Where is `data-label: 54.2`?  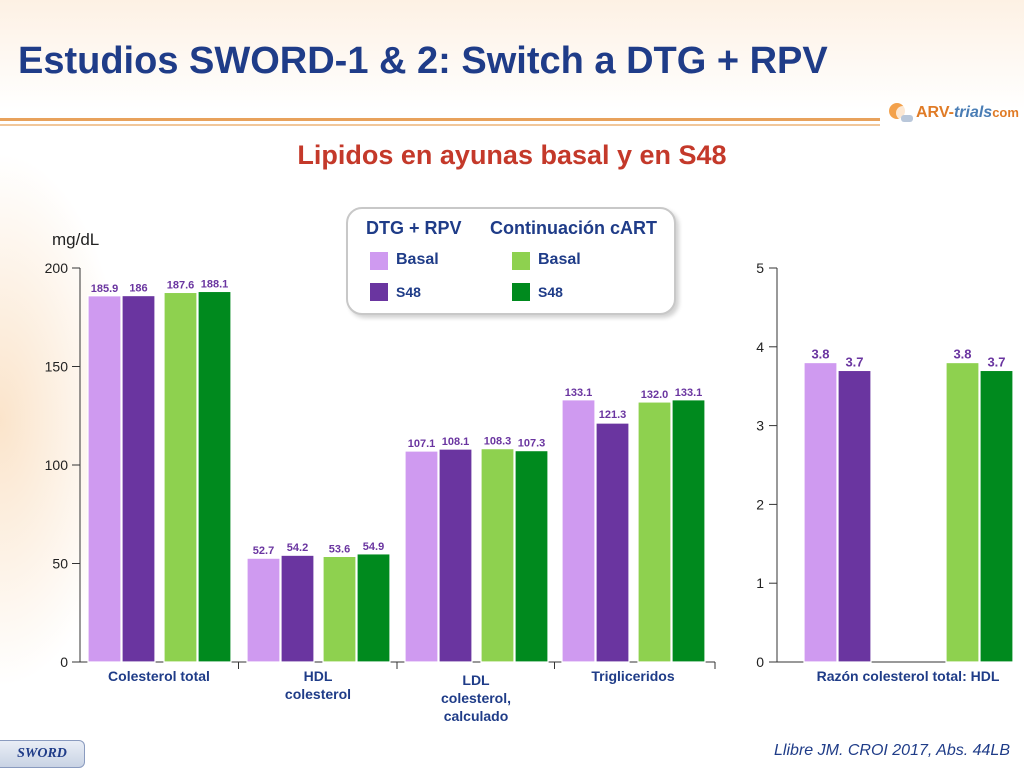 data-label: 54.2 is located at coordinates (297, 548).